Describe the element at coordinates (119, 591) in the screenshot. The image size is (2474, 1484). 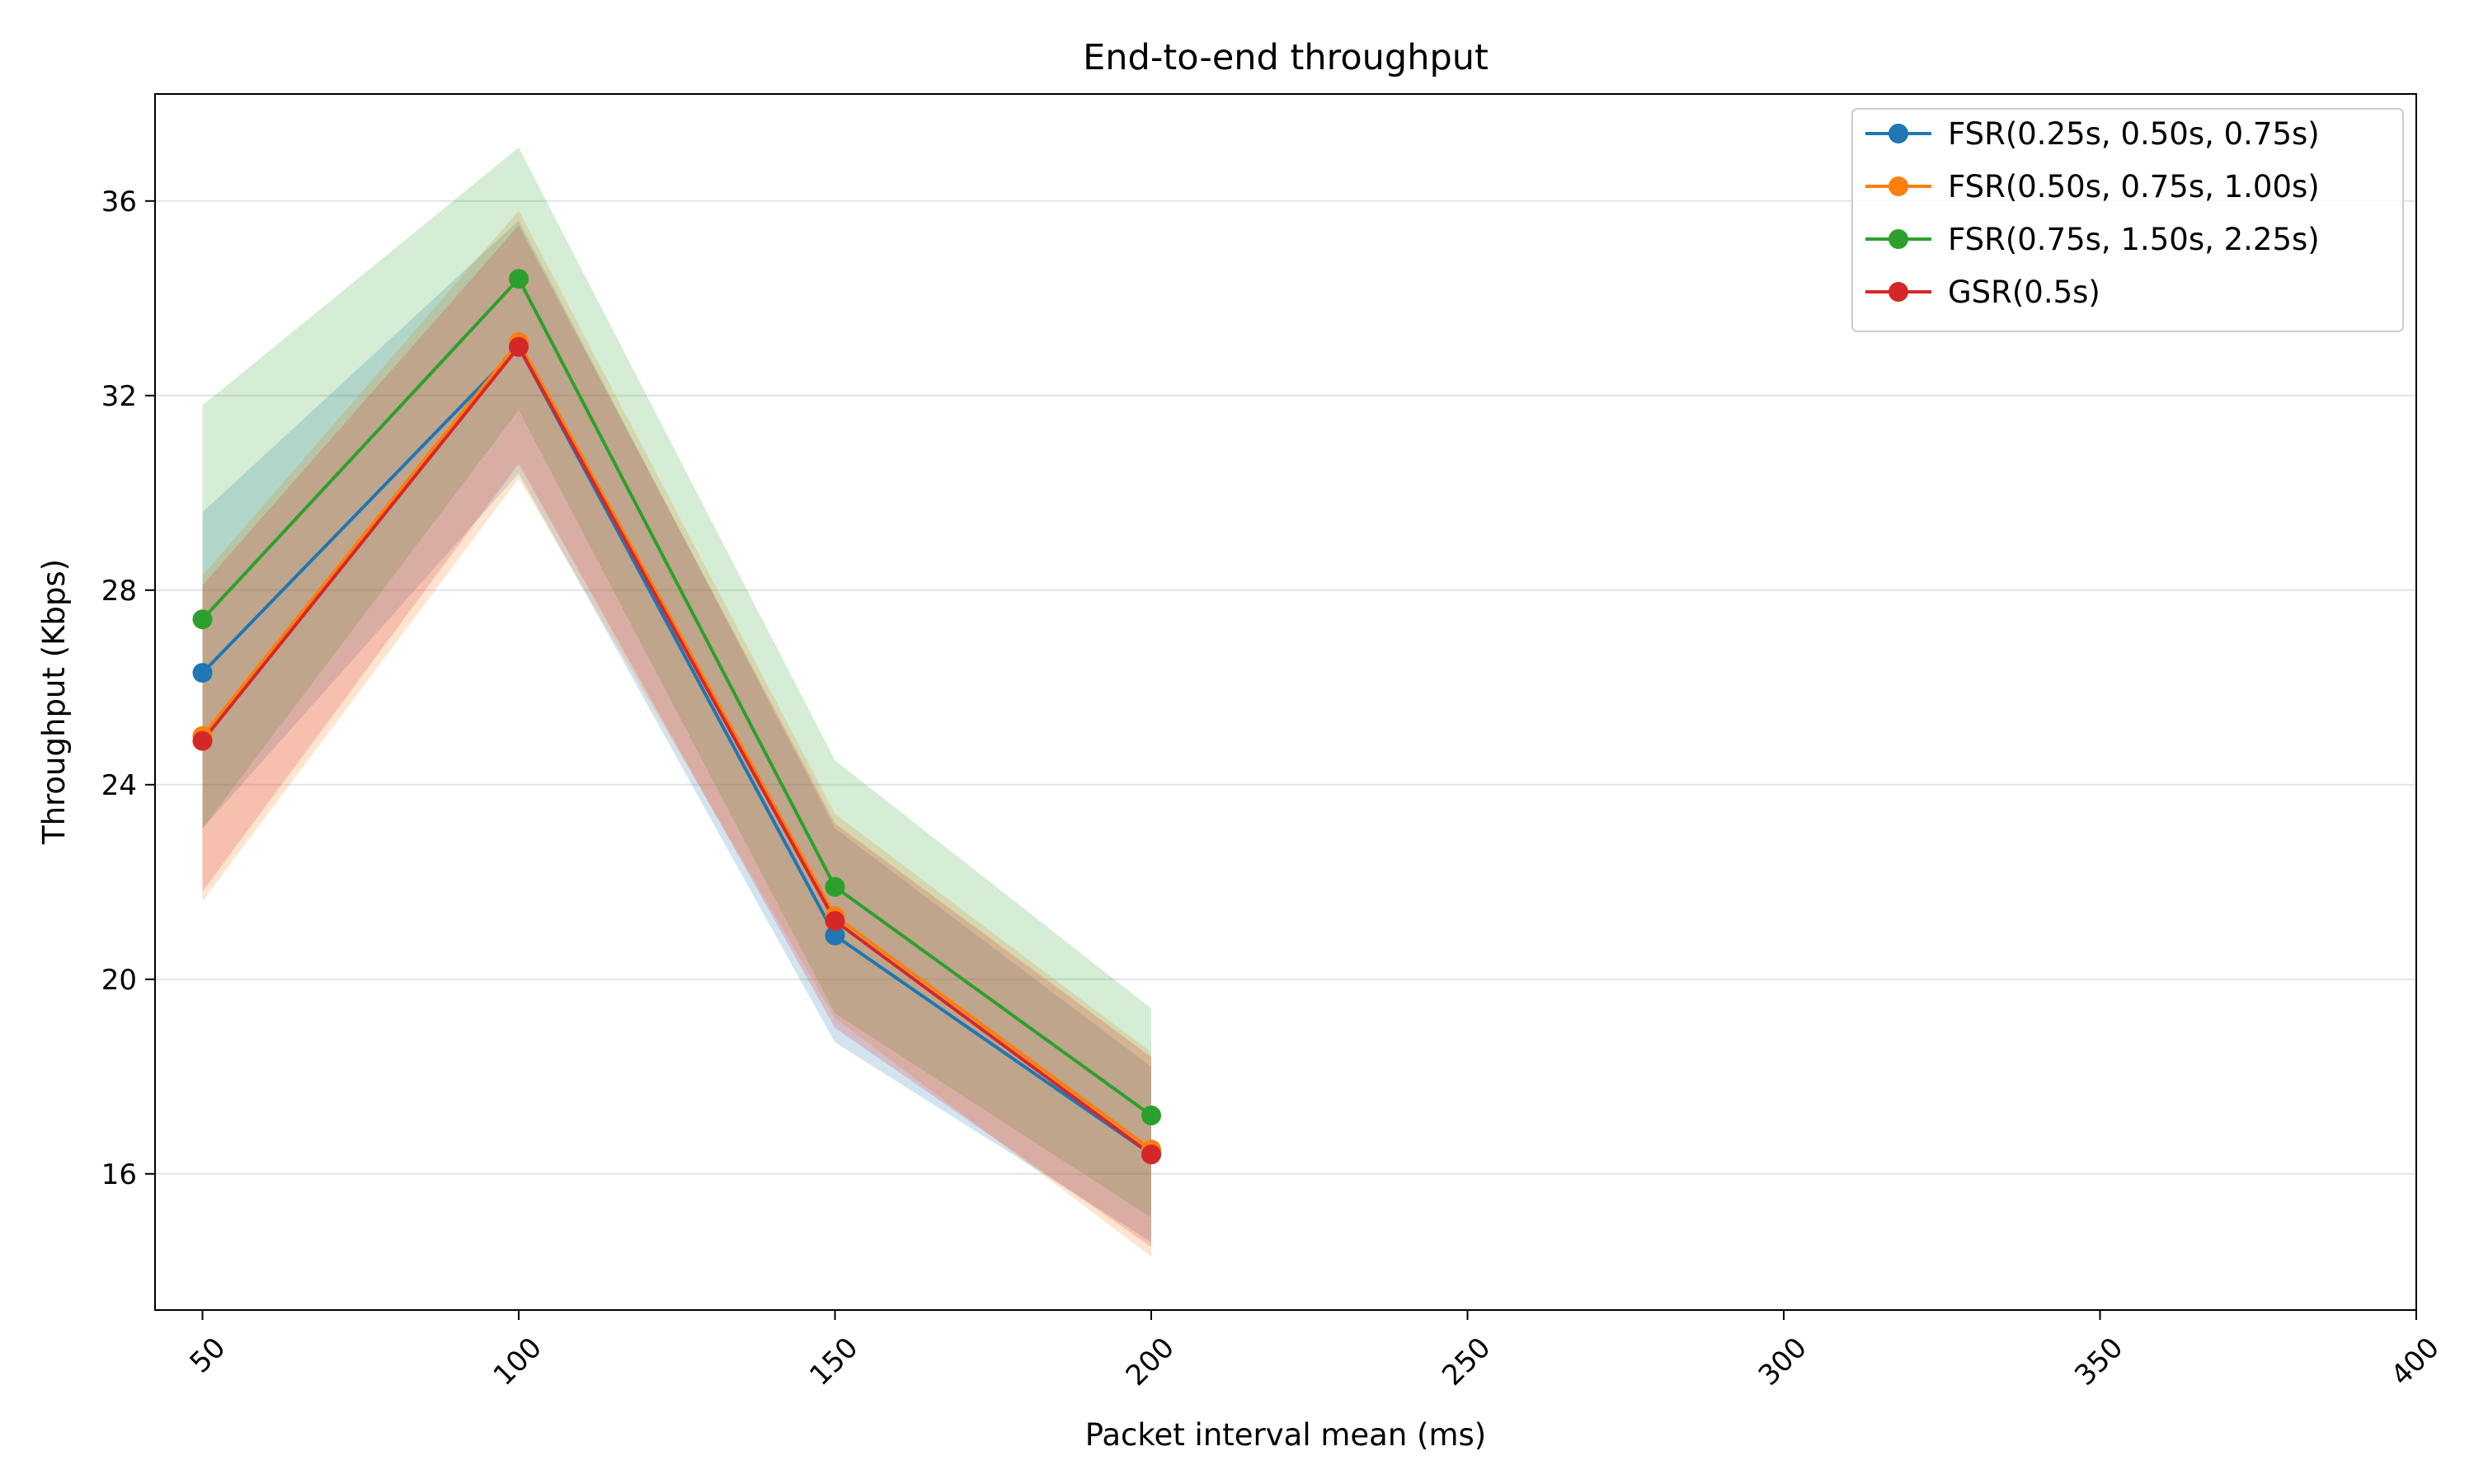
I see `y-tick-label: 28` at that location.